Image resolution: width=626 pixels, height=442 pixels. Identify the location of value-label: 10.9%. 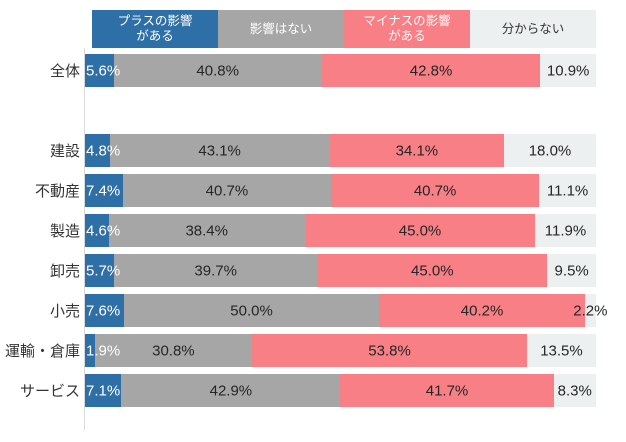
(568, 70).